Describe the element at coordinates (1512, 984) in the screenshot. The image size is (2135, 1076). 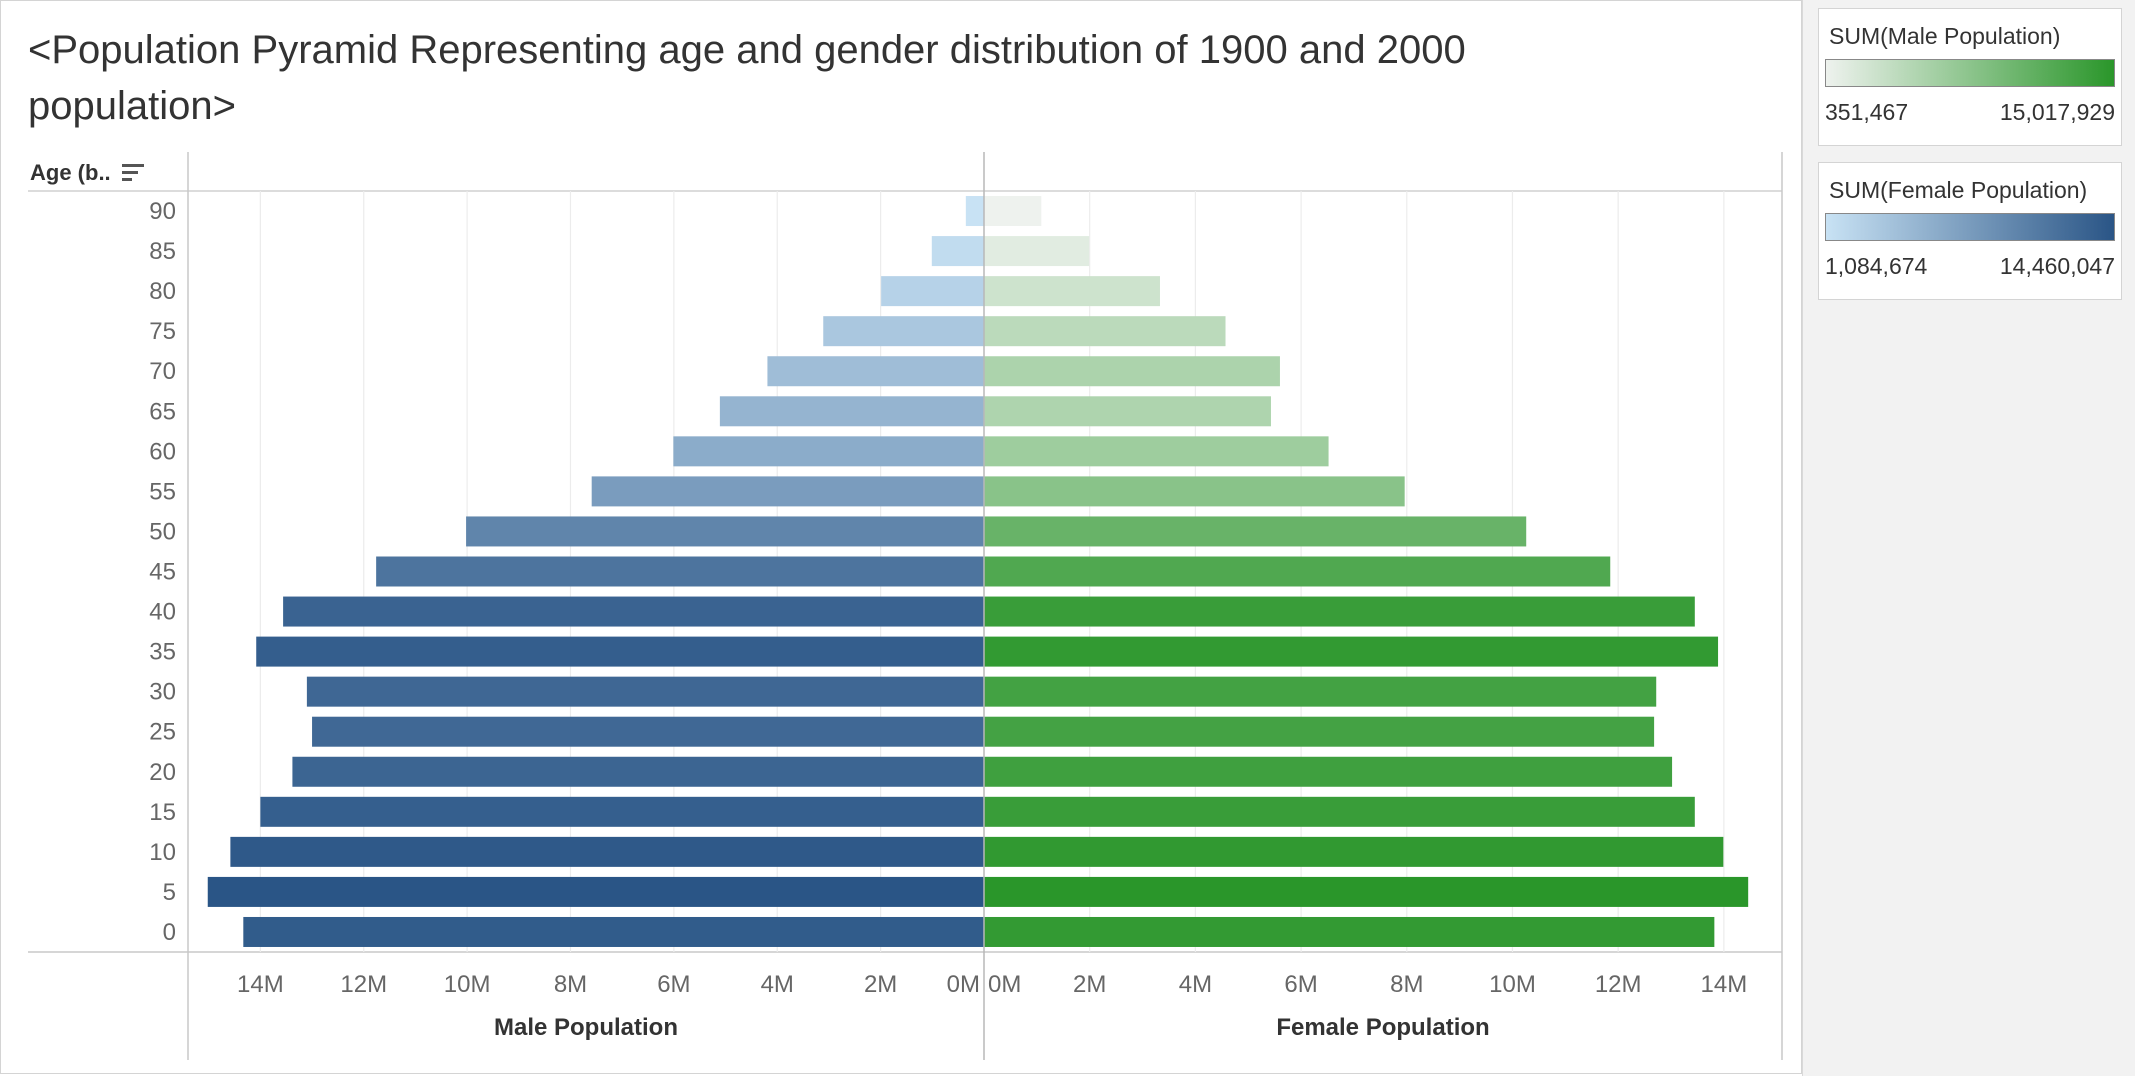
I see `x-tick-label-female: 10M` at that location.